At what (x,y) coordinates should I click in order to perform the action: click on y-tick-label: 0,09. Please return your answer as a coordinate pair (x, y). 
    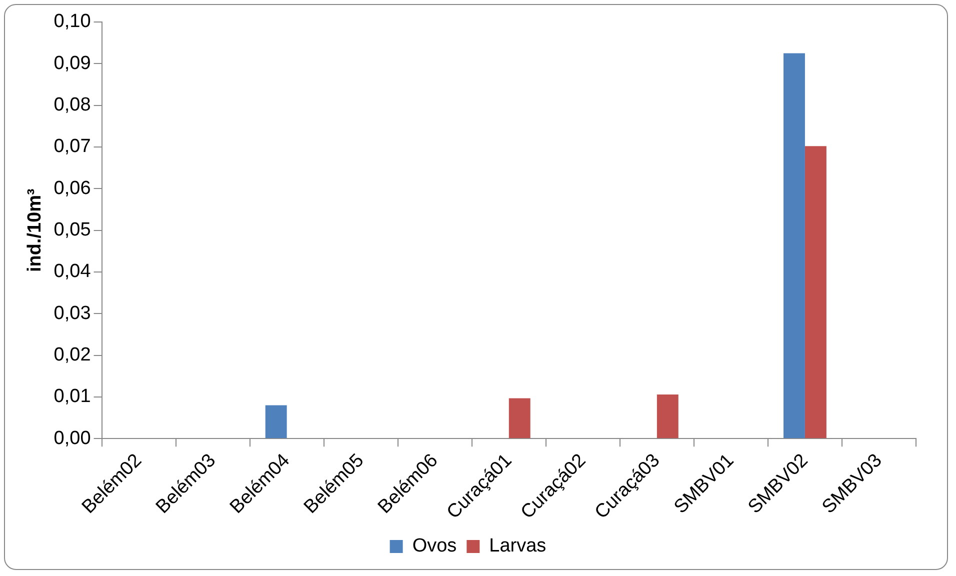
    Looking at the image, I should click on (72, 63).